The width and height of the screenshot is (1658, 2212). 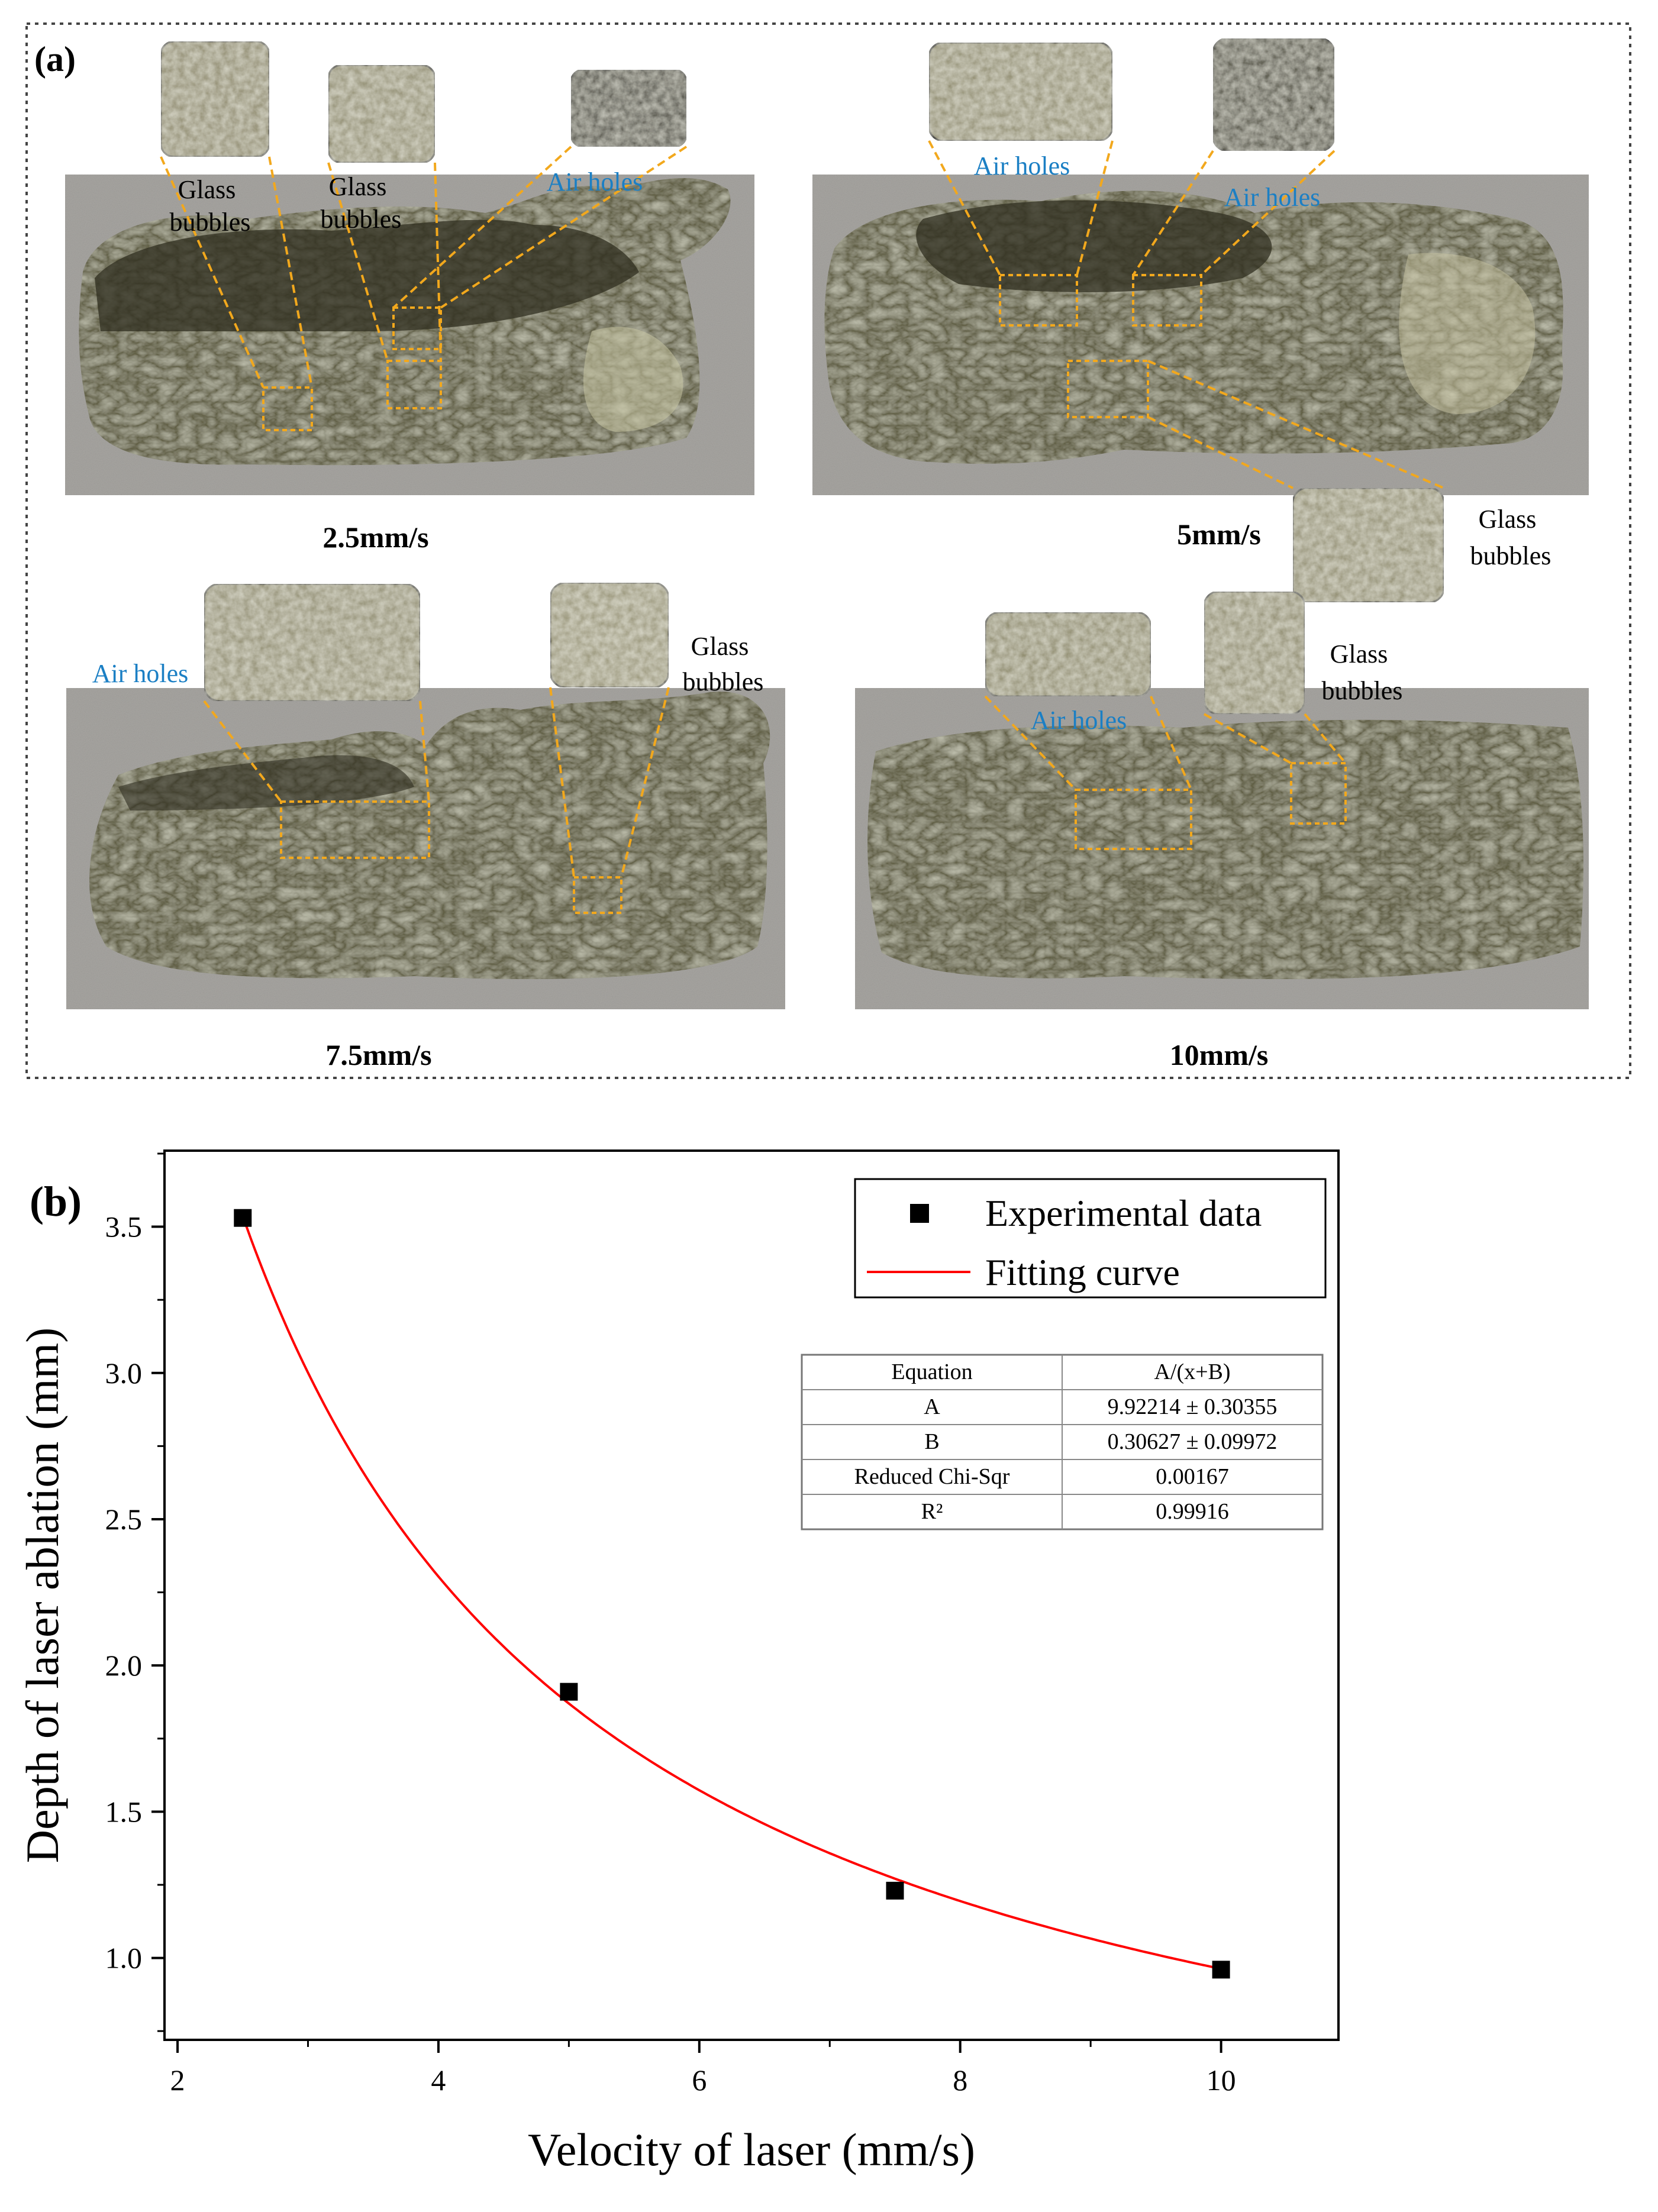 What do you see at coordinates (960, 2080) in the screenshot?
I see `x-tick-label: 8` at bounding box center [960, 2080].